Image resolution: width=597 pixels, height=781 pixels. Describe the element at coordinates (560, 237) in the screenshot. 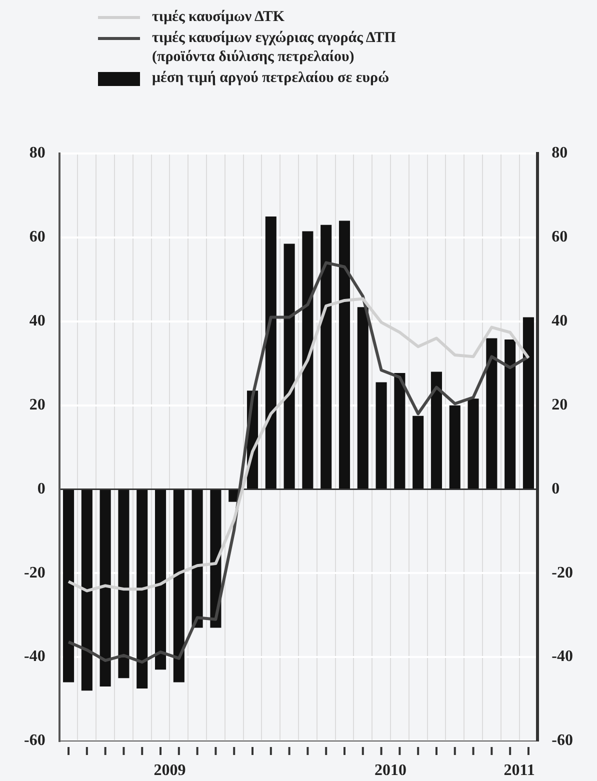

I see `y2-tick-label: 60` at that location.